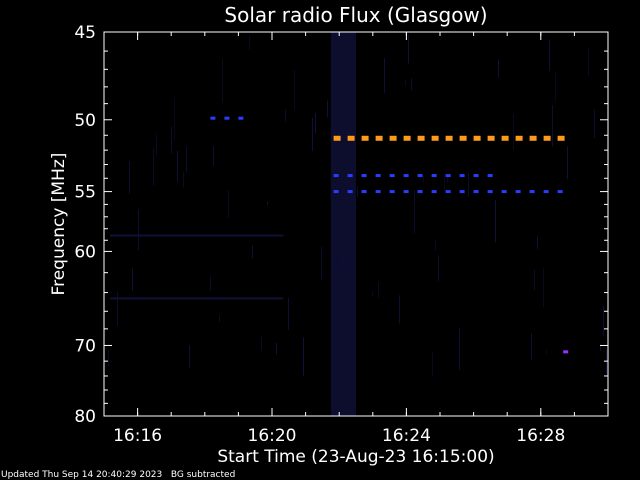 The image size is (640, 480). What do you see at coordinates (197, 298) in the screenshot?
I see `faint-band` at bounding box center [197, 298].